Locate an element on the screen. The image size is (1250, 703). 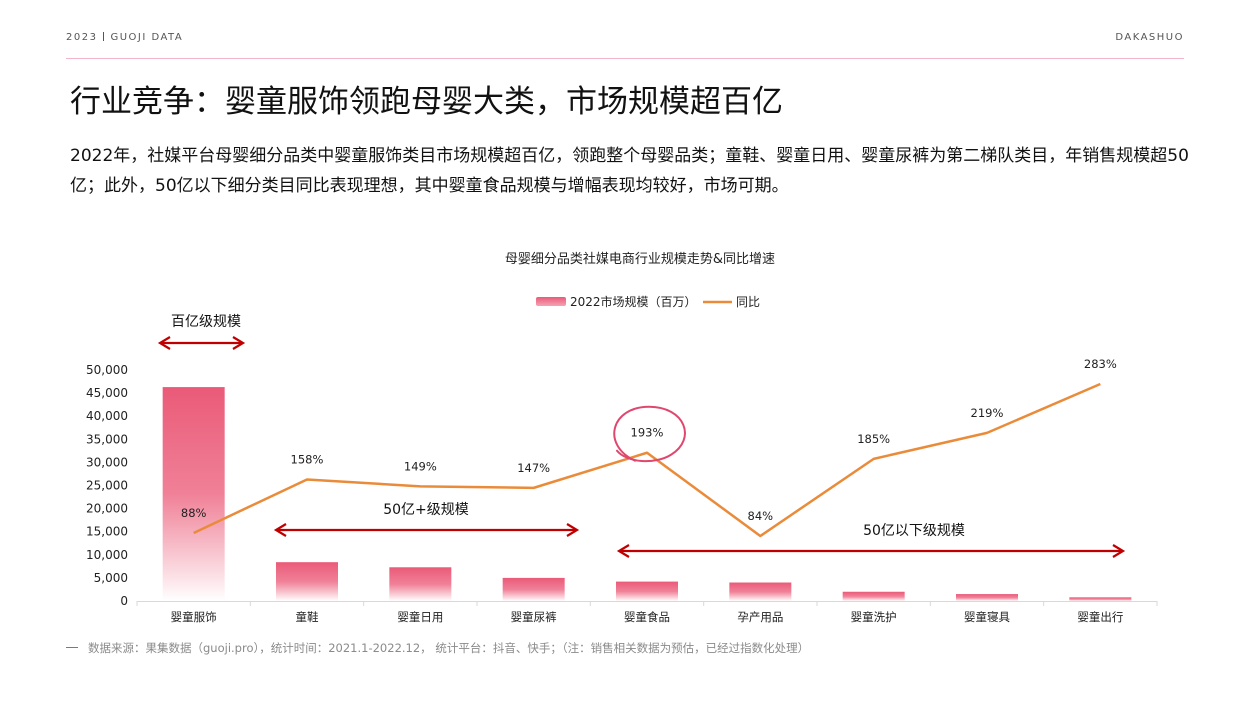
y-tick-label: 35,000 is located at coordinates (107, 439).